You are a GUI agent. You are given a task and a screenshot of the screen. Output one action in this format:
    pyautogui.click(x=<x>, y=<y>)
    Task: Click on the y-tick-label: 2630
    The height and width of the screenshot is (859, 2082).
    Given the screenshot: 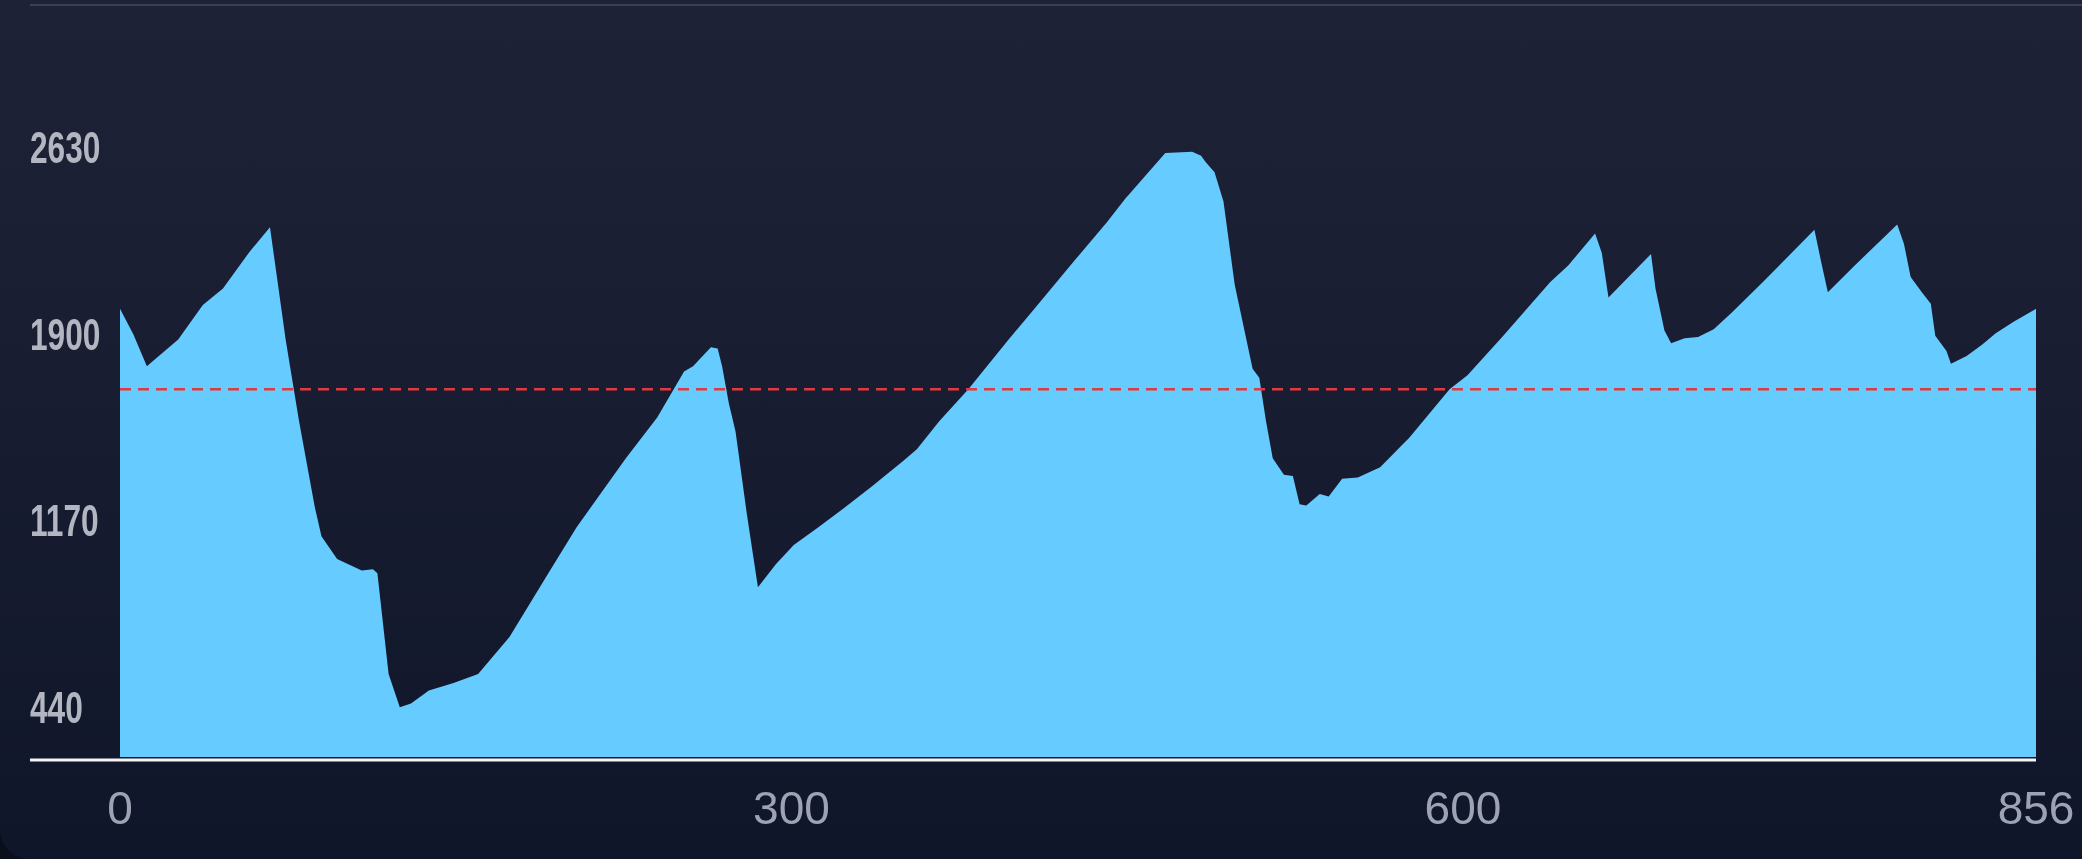 What is the action you would take?
    pyautogui.click(x=65, y=148)
    